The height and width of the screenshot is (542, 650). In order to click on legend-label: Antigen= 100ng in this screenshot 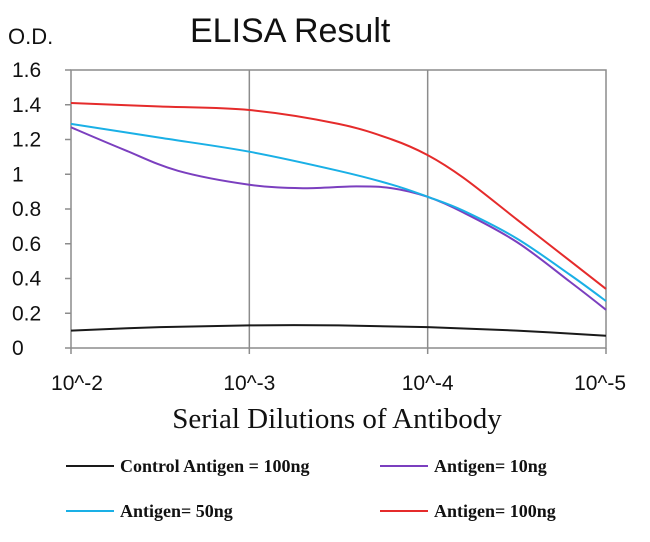, I will do `click(495, 511)`.